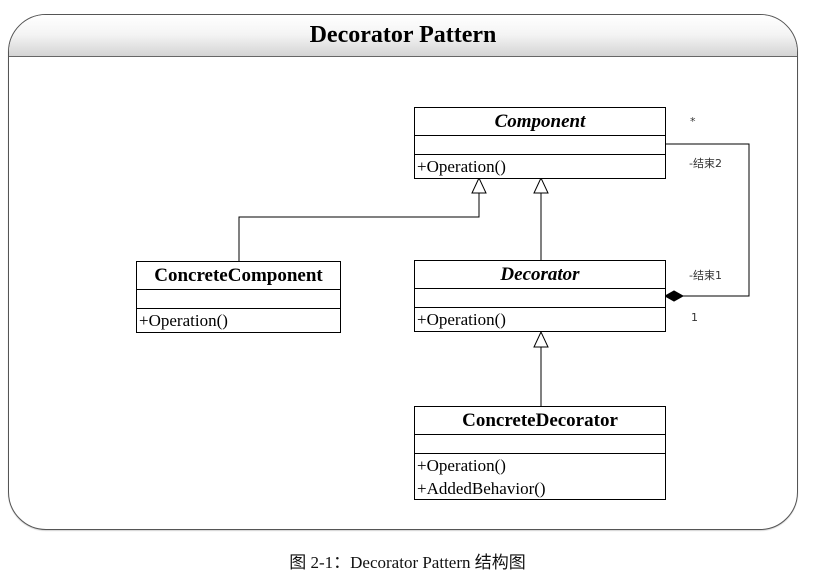  I want to click on decorator-class-box: Decorator +Operation(), so click(540, 296).